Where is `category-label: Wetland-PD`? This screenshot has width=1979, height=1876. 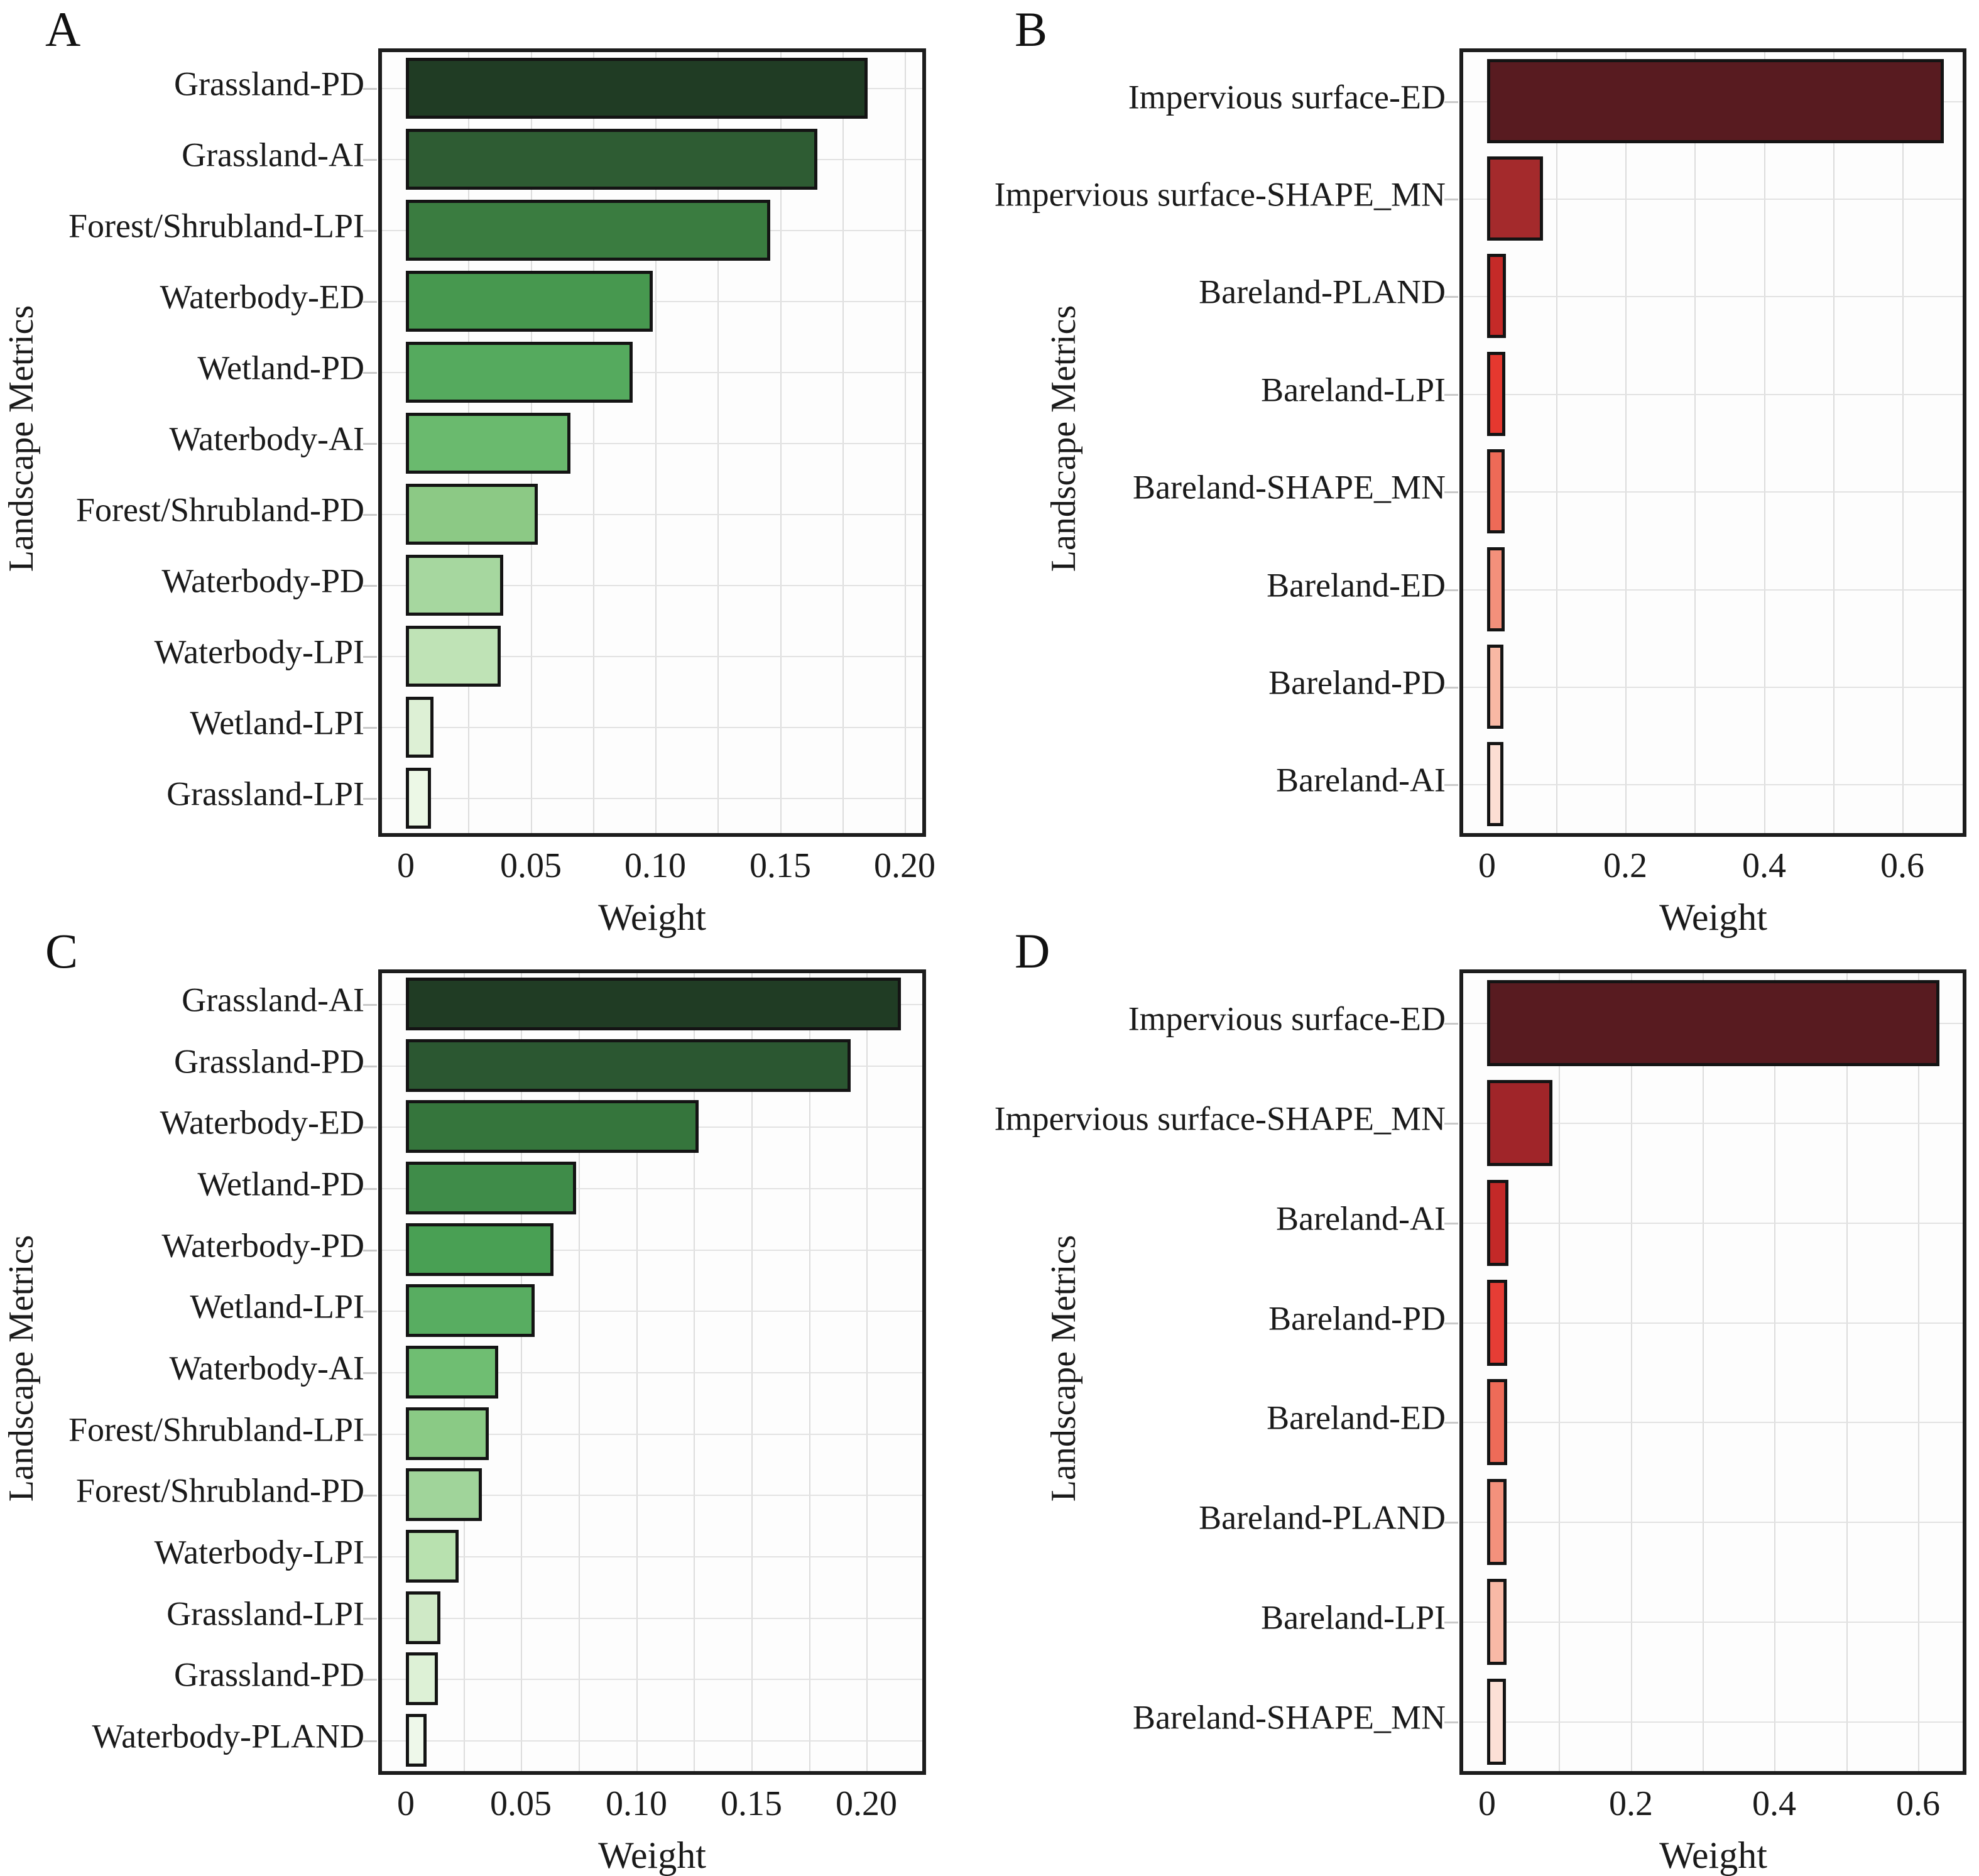
category-label: Wetland-PD is located at coordinates (280, 368).